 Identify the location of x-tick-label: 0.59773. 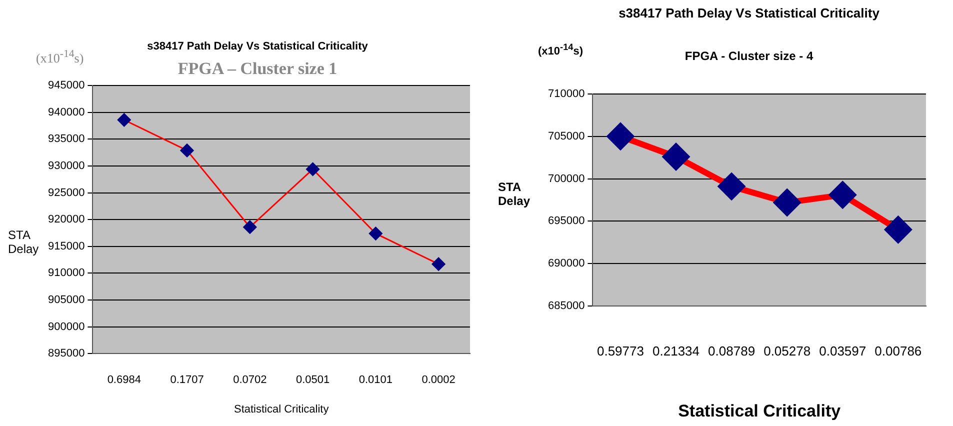
(620, 350).